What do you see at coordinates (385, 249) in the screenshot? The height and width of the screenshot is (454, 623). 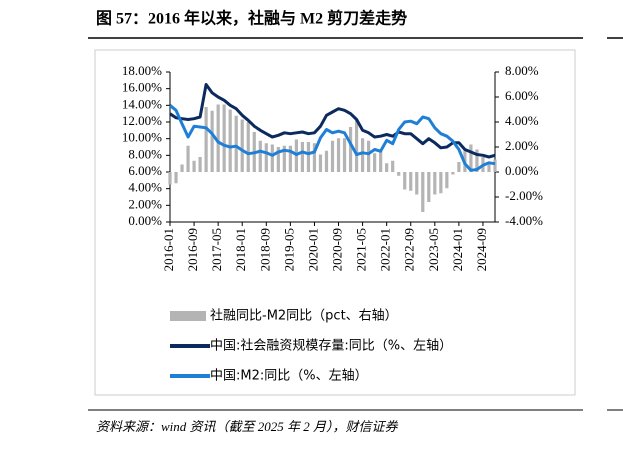 I see `x-tick-label: 2022-01` at bounding box center [385, 249].